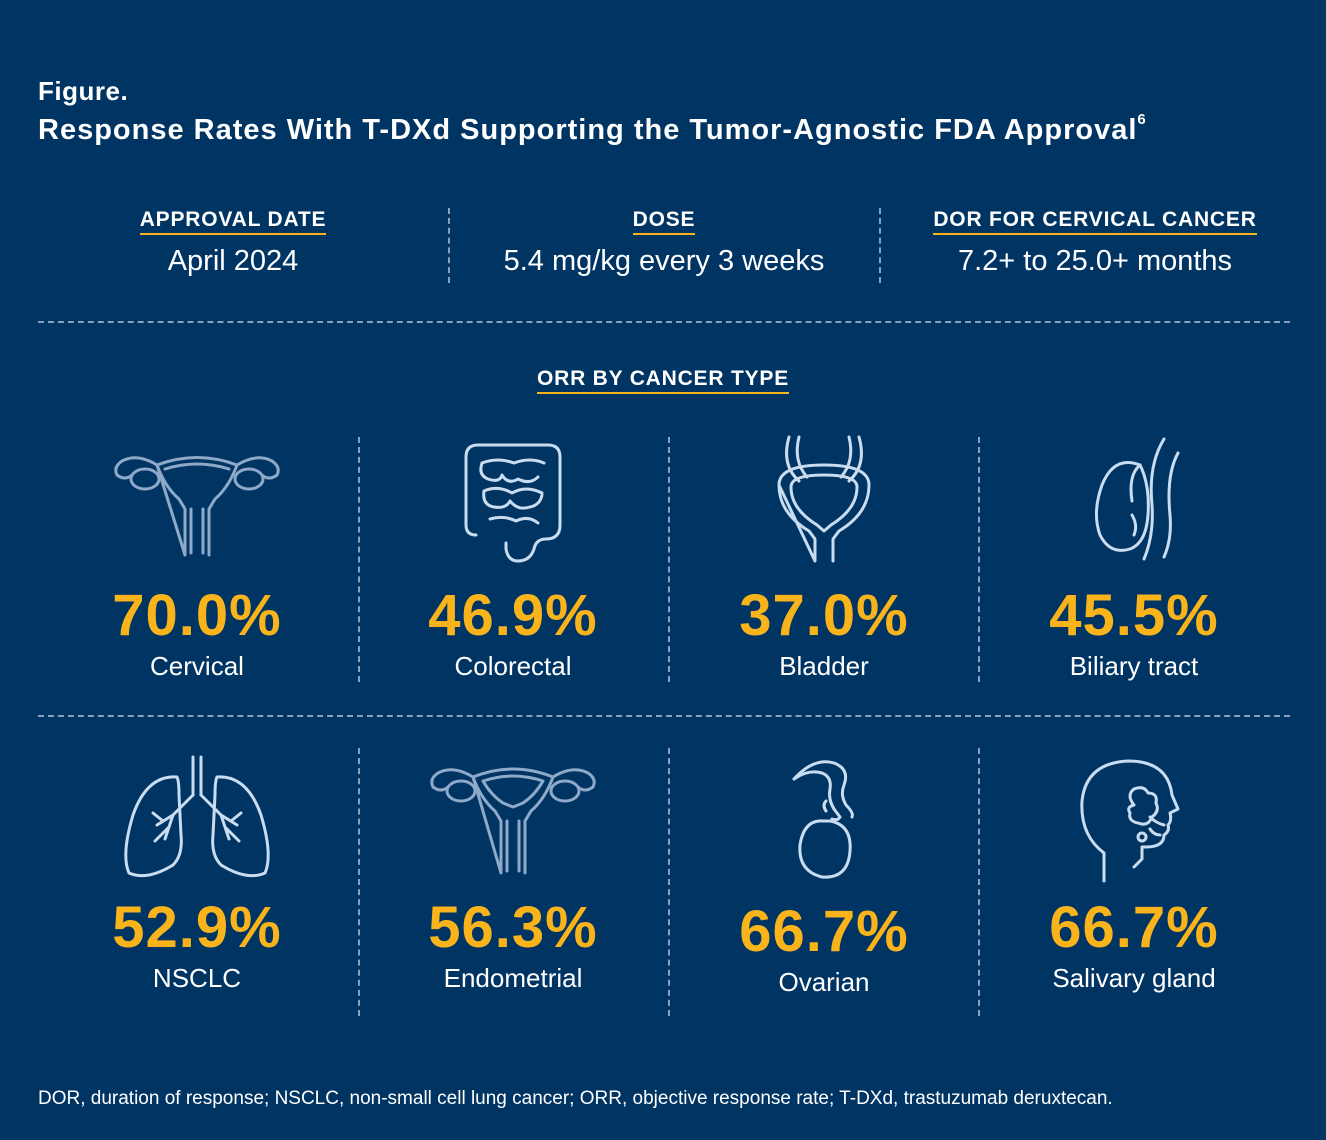 The image size is (1326, 1140). Describe the element at coordinates (824, 666) in the screenshot. I see `cancer-name: Bladder` at that location.